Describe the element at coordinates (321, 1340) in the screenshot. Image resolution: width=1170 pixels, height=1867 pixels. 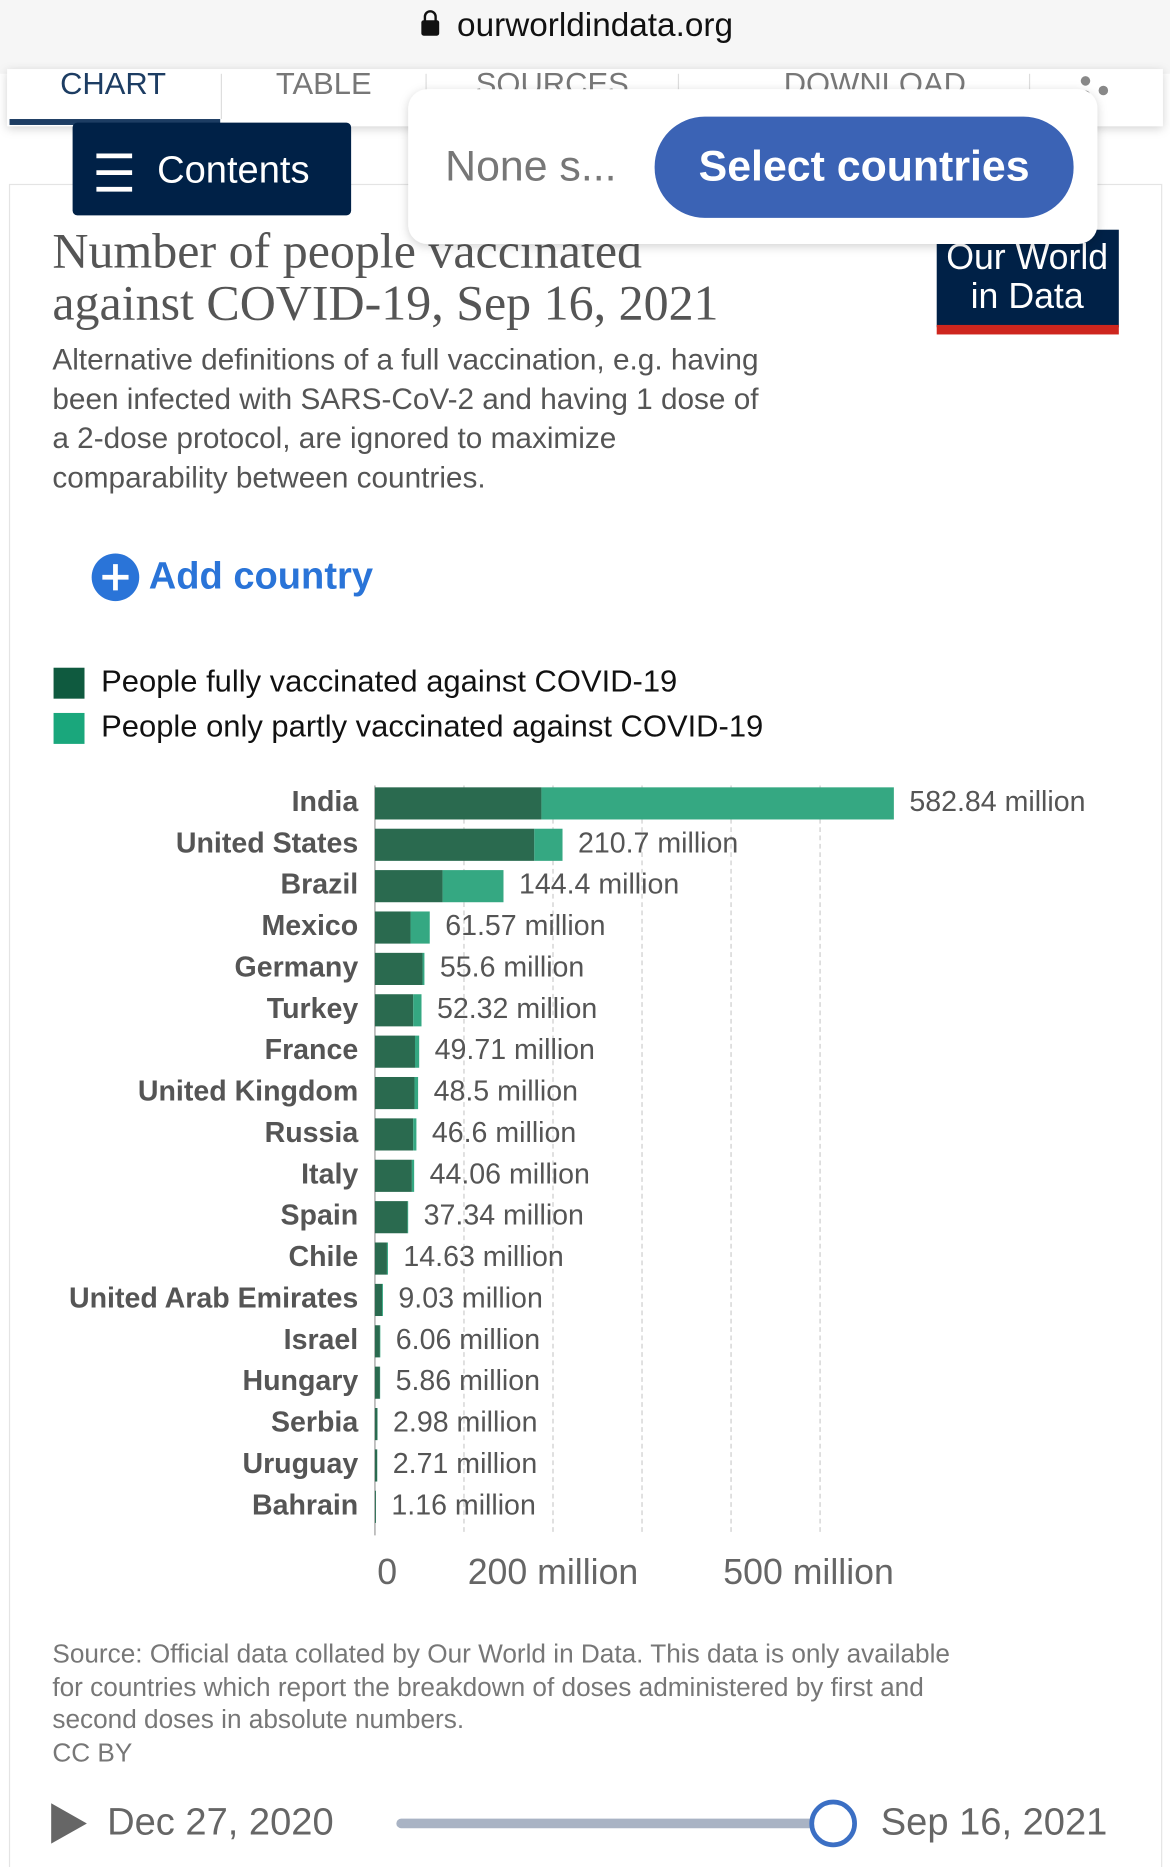
I see `category-label: Israel` at that location.